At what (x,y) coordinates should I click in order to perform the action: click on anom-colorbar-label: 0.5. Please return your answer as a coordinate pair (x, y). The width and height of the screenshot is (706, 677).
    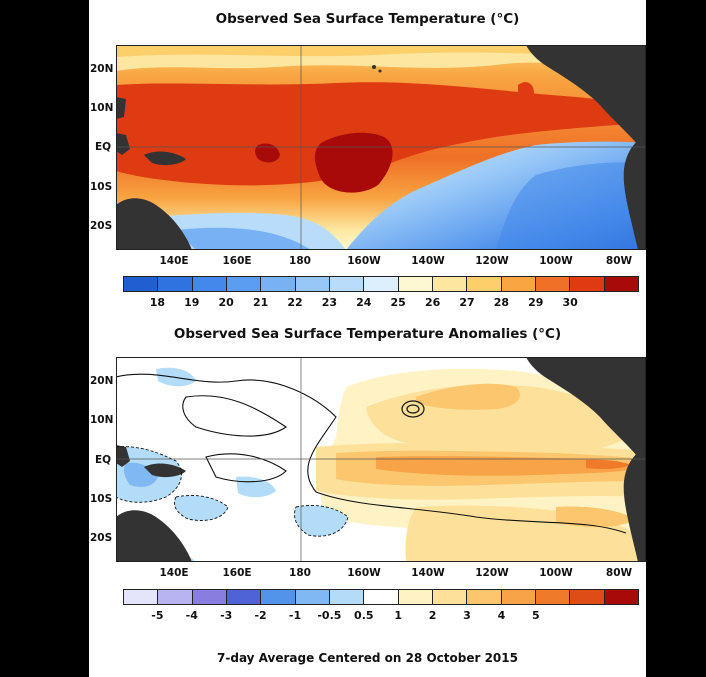
    Looking at the image, I should click on (364, 615).